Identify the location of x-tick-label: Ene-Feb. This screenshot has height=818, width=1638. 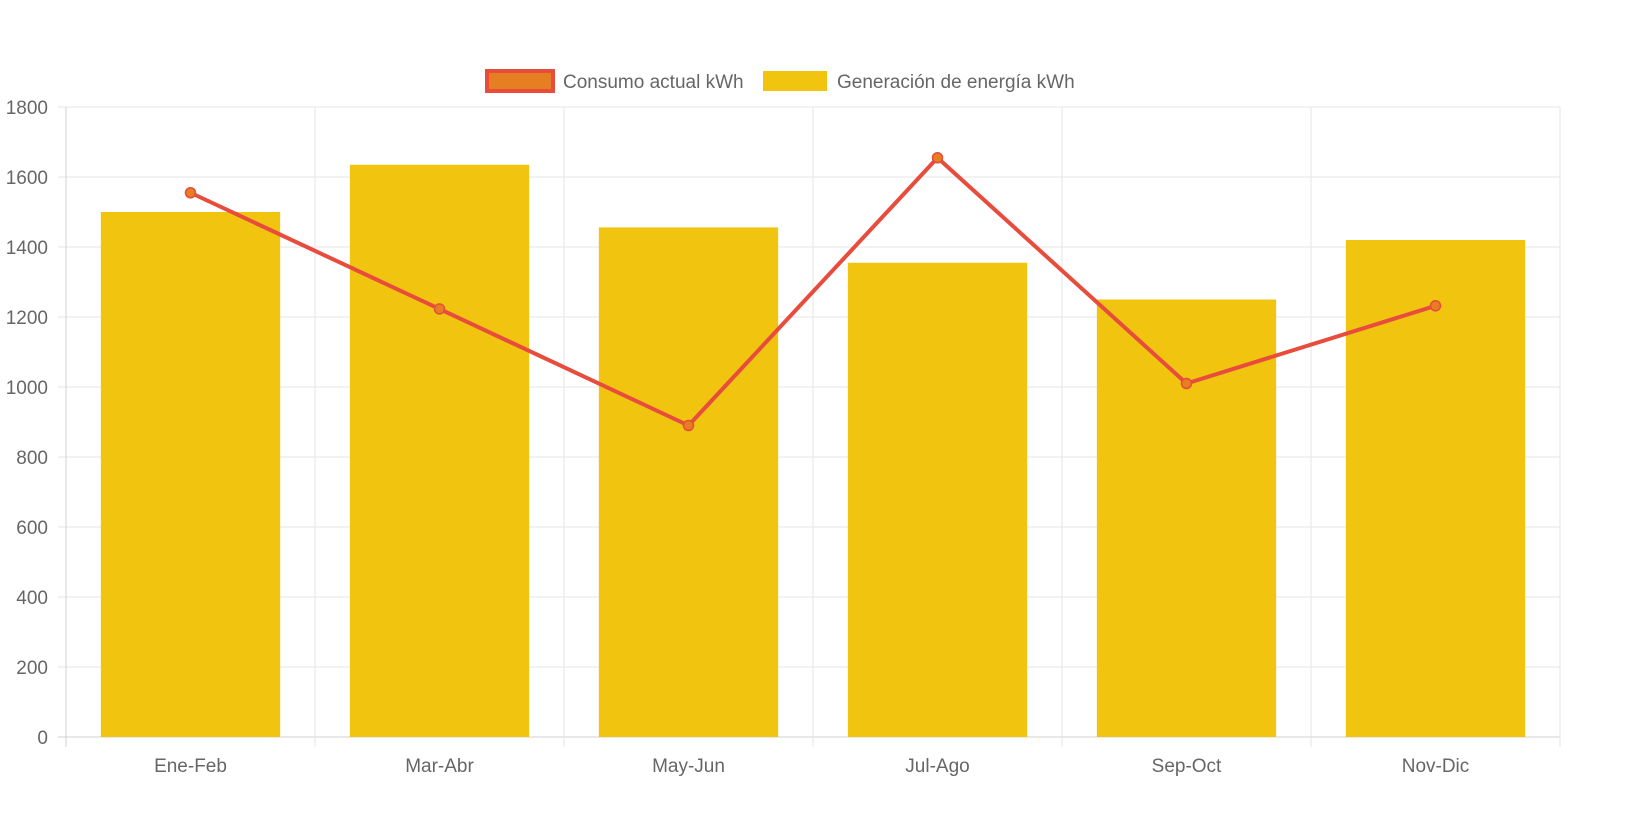
(190, 766).